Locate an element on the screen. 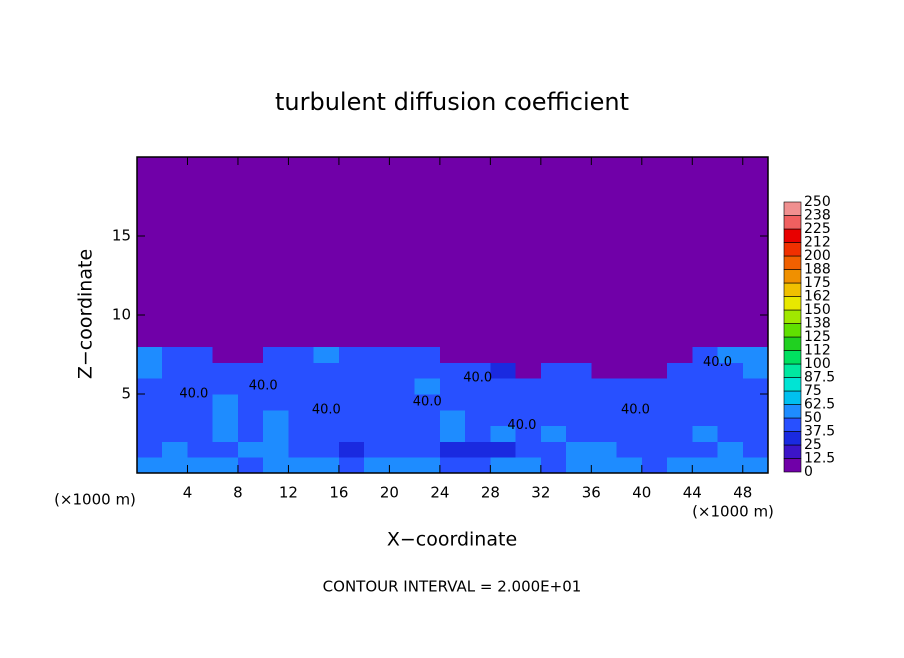  x-tick-label: 32 is located at coordinates (540, 493).